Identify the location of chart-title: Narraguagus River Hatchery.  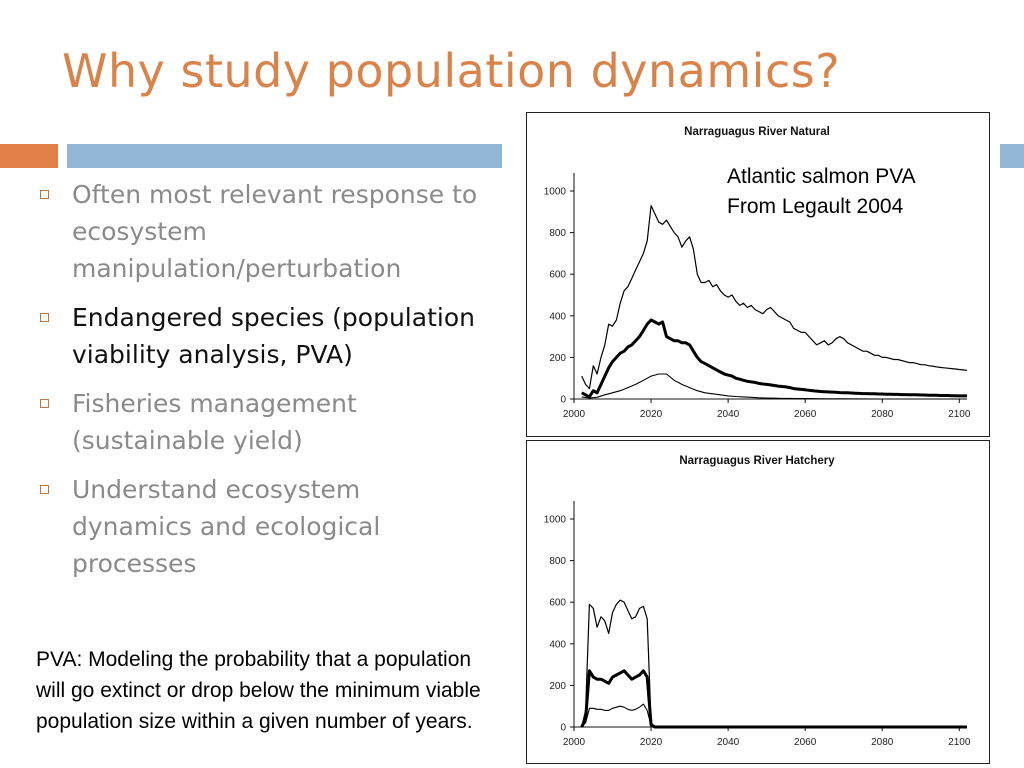
(757, 461).